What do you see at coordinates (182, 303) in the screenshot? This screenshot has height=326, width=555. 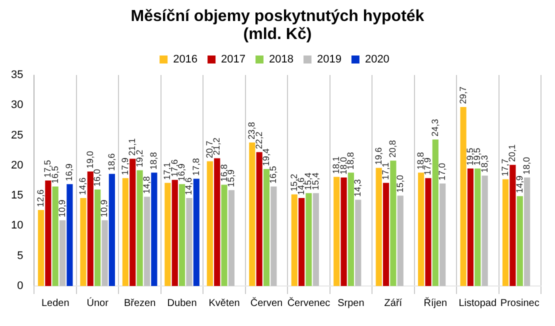 I see `x-tick-label: Duben` at bounding box center [182, 303].